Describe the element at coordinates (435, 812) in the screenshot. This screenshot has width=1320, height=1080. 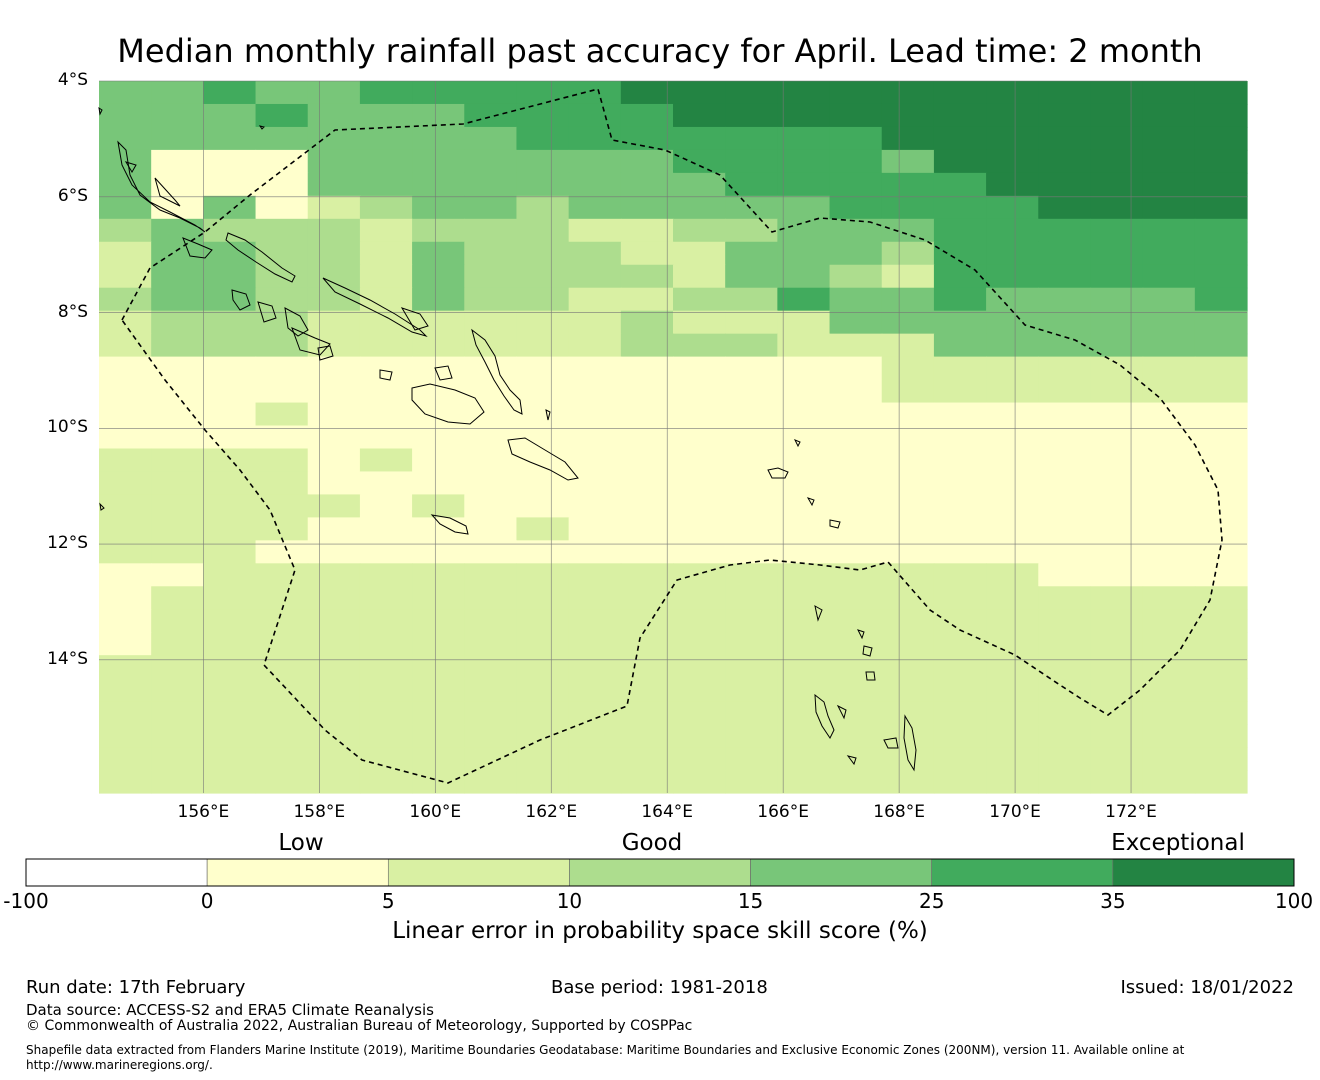
I see `longitude-label: 160°E` at that location.